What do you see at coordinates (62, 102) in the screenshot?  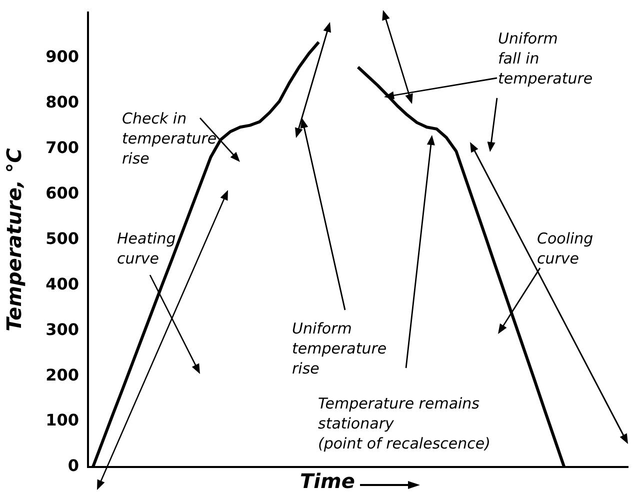 I see `y-tick-label: 800` at bounding box center [62, 102].